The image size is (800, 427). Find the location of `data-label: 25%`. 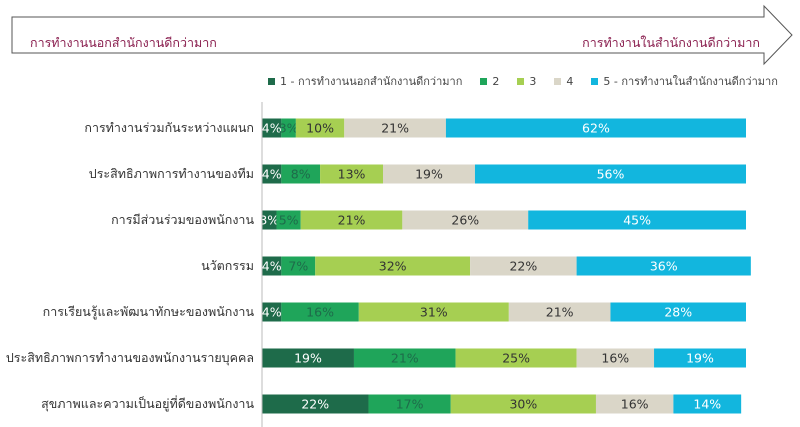

data-label: 25% is located at coordinates (516, 358).